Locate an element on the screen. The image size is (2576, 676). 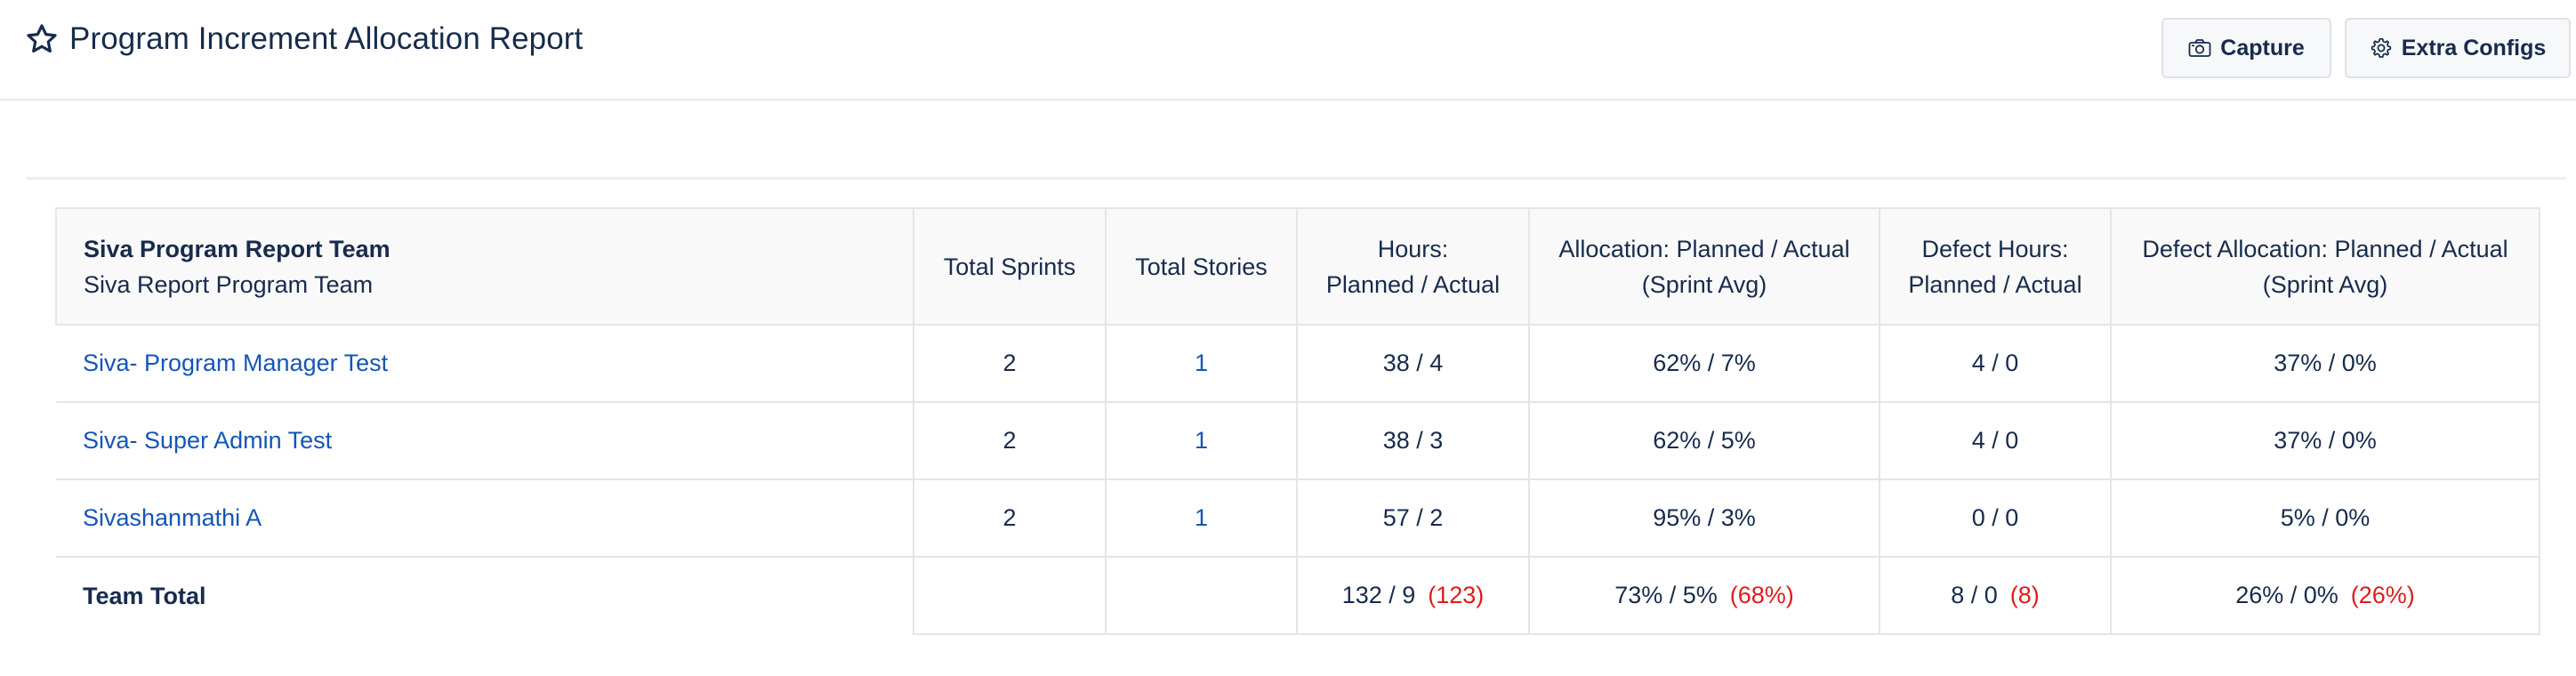
defect-allocation-total-cell: 26% / 0% (26%) is located at coordinates (2325, 595).